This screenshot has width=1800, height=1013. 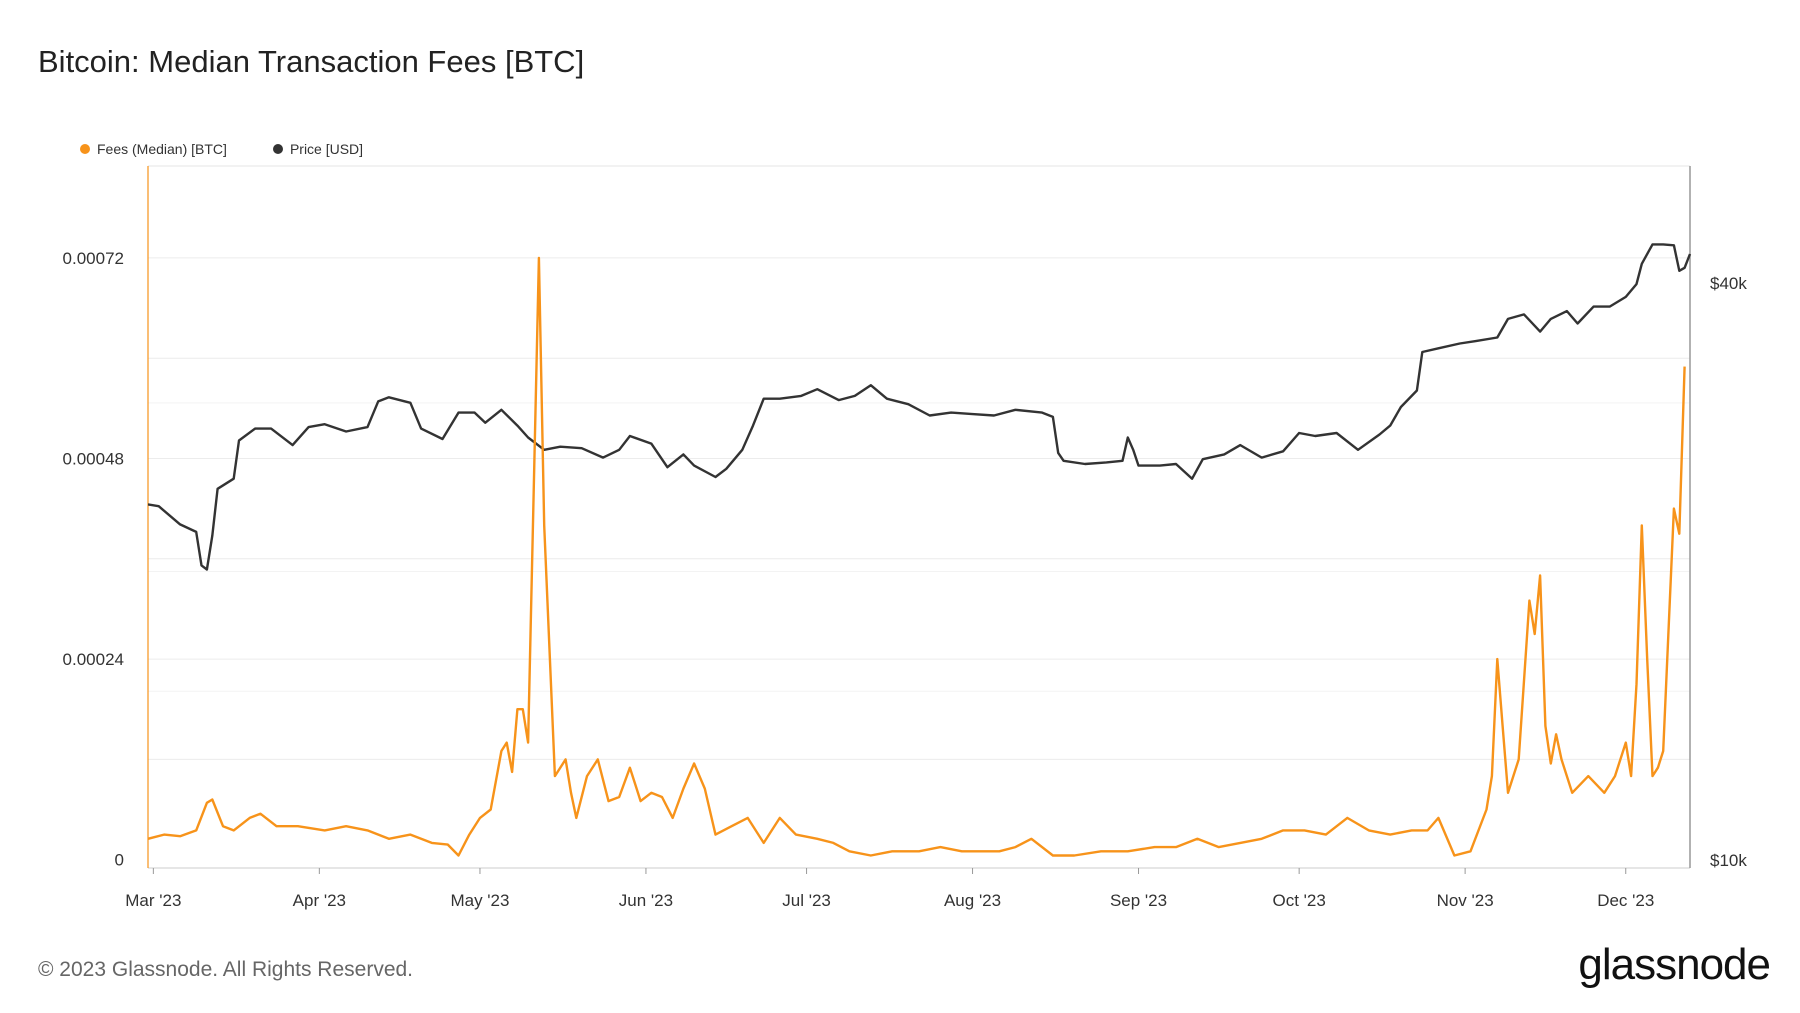 What do you see at coordinates (646, 900) in the screenshot?
I see `x-tick-label-3: Jun '23` at bounding box center [646, 900].